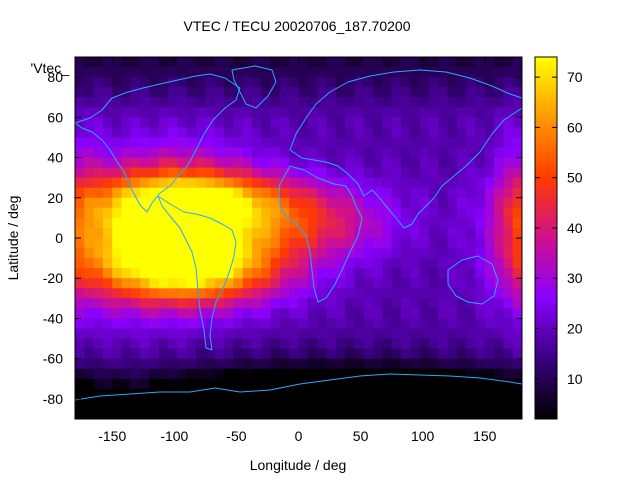 The height and width of the screenshot is (480, 640). Describe the element at coordinates (575, 278) in the screenshot. I see `colorbar-tick-label: 30` at that location.